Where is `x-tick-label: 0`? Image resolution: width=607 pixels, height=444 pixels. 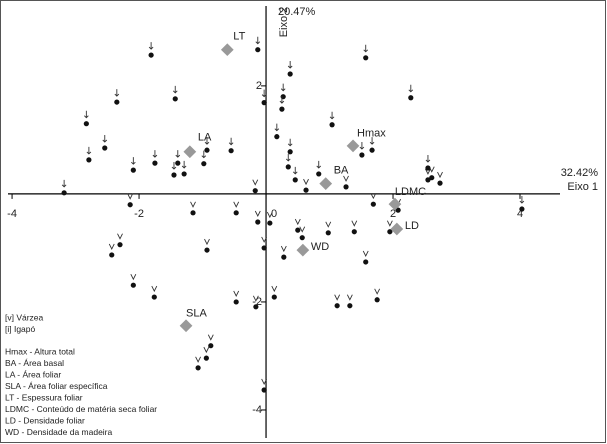 x-tick-label: 0 is located at coordinates (274, 214).